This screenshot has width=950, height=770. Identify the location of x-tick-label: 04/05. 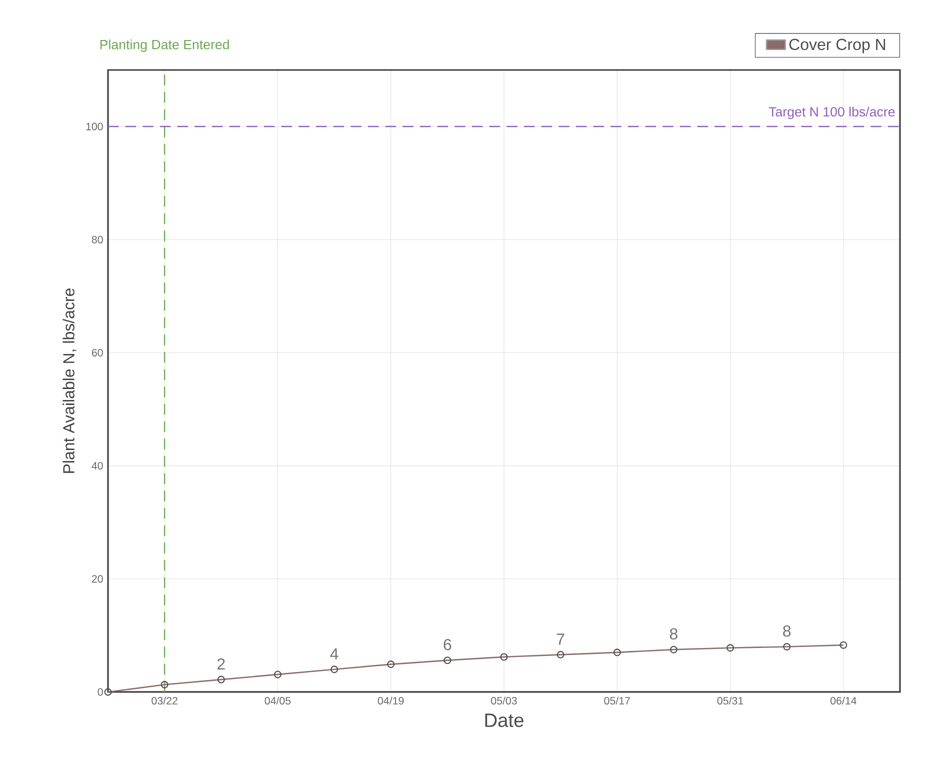
(277, 700).